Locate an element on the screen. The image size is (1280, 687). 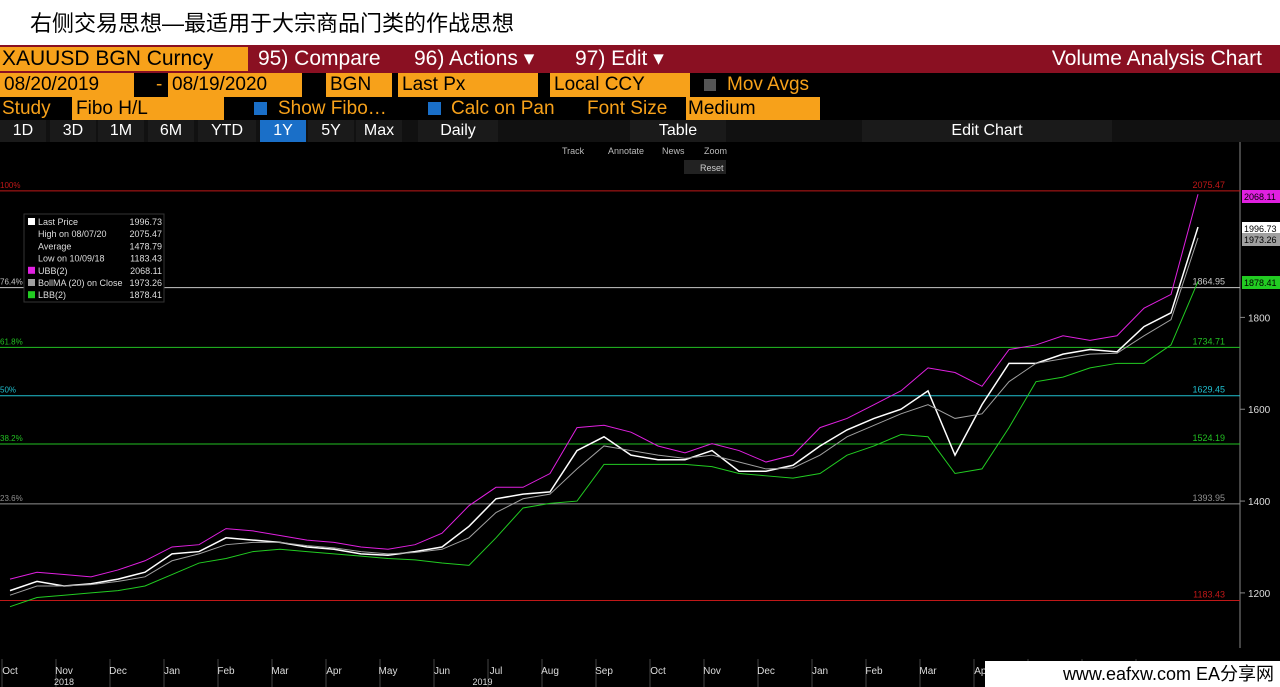
menu: 96) Actions ▾ is located at coordinates (474, 59).